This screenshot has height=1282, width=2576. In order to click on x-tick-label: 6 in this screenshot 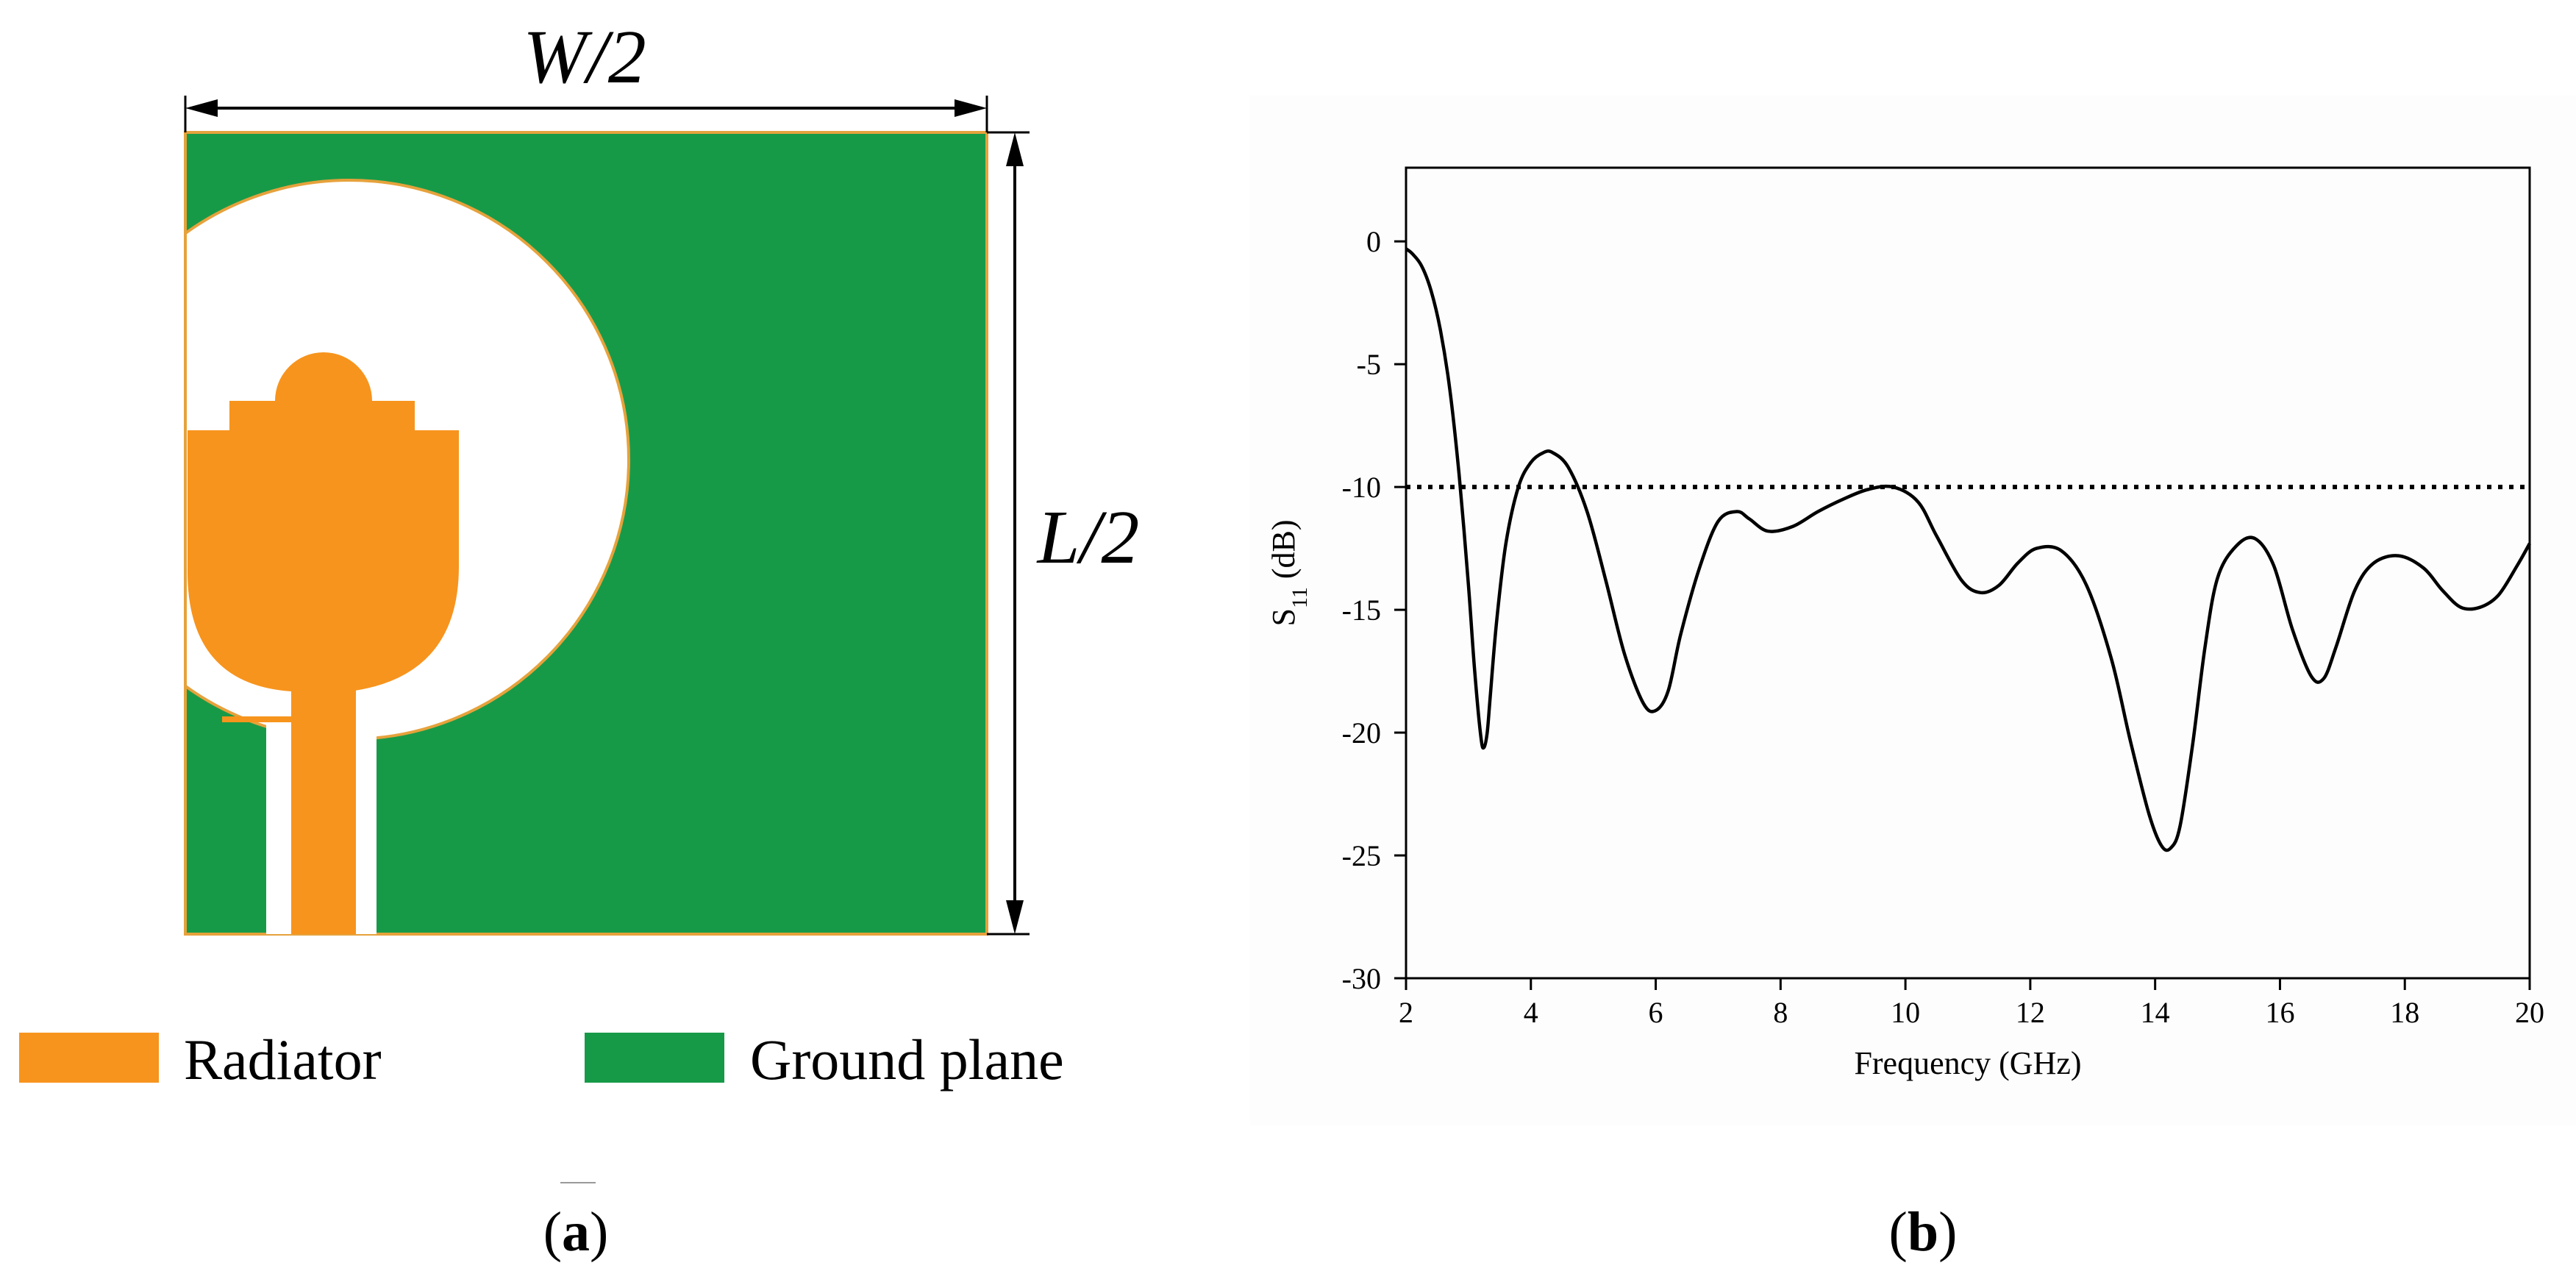, I will do `click(1656, 1013)`.